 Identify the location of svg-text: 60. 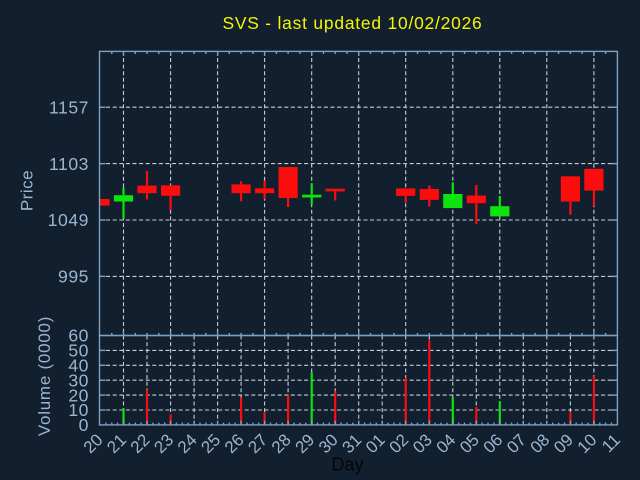
(78, 336).